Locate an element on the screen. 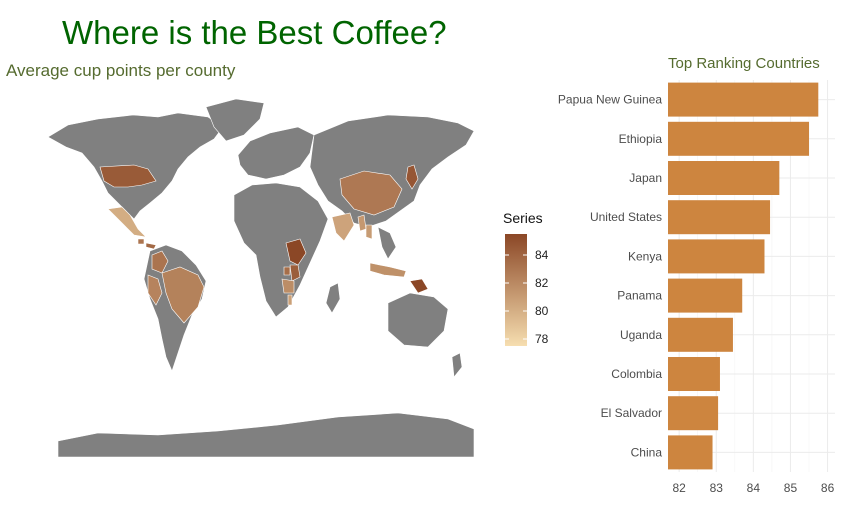 Image resolution: width=848 pixels, height=510 pixels. region-uganda is located at coordinates (287, 271).